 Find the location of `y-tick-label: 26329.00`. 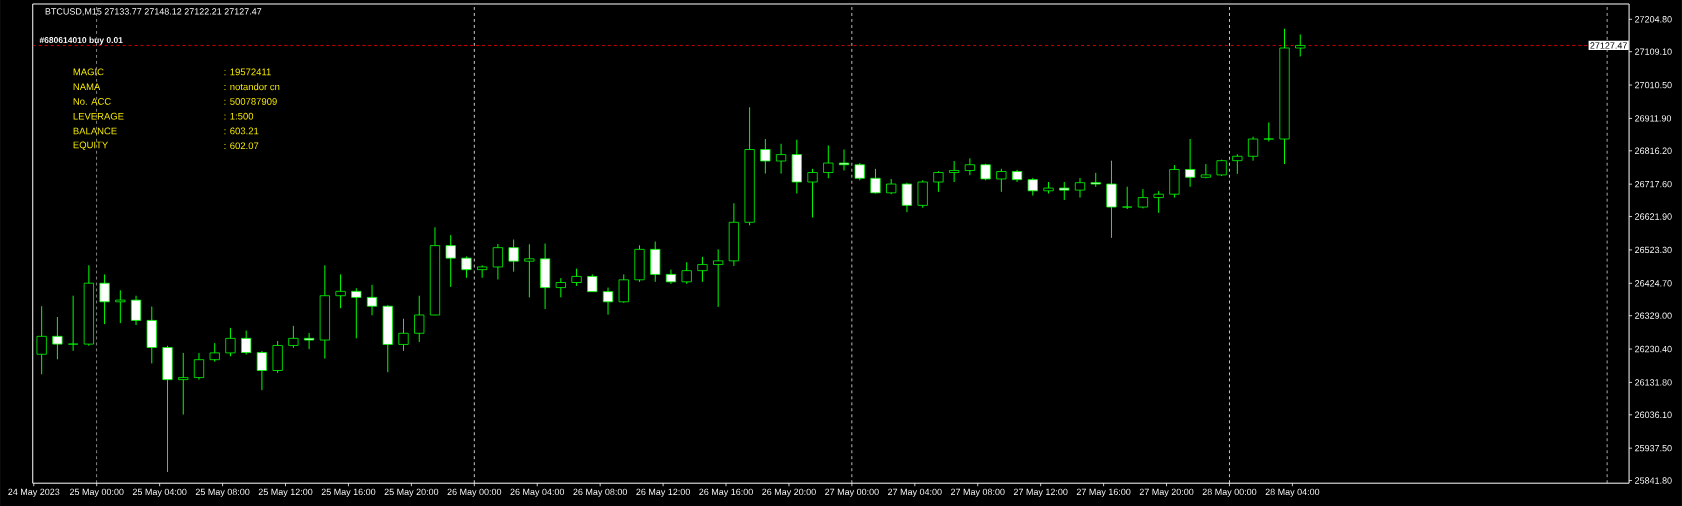

y-tick-label: 26329.00 is located at coordinates (1653, 315).